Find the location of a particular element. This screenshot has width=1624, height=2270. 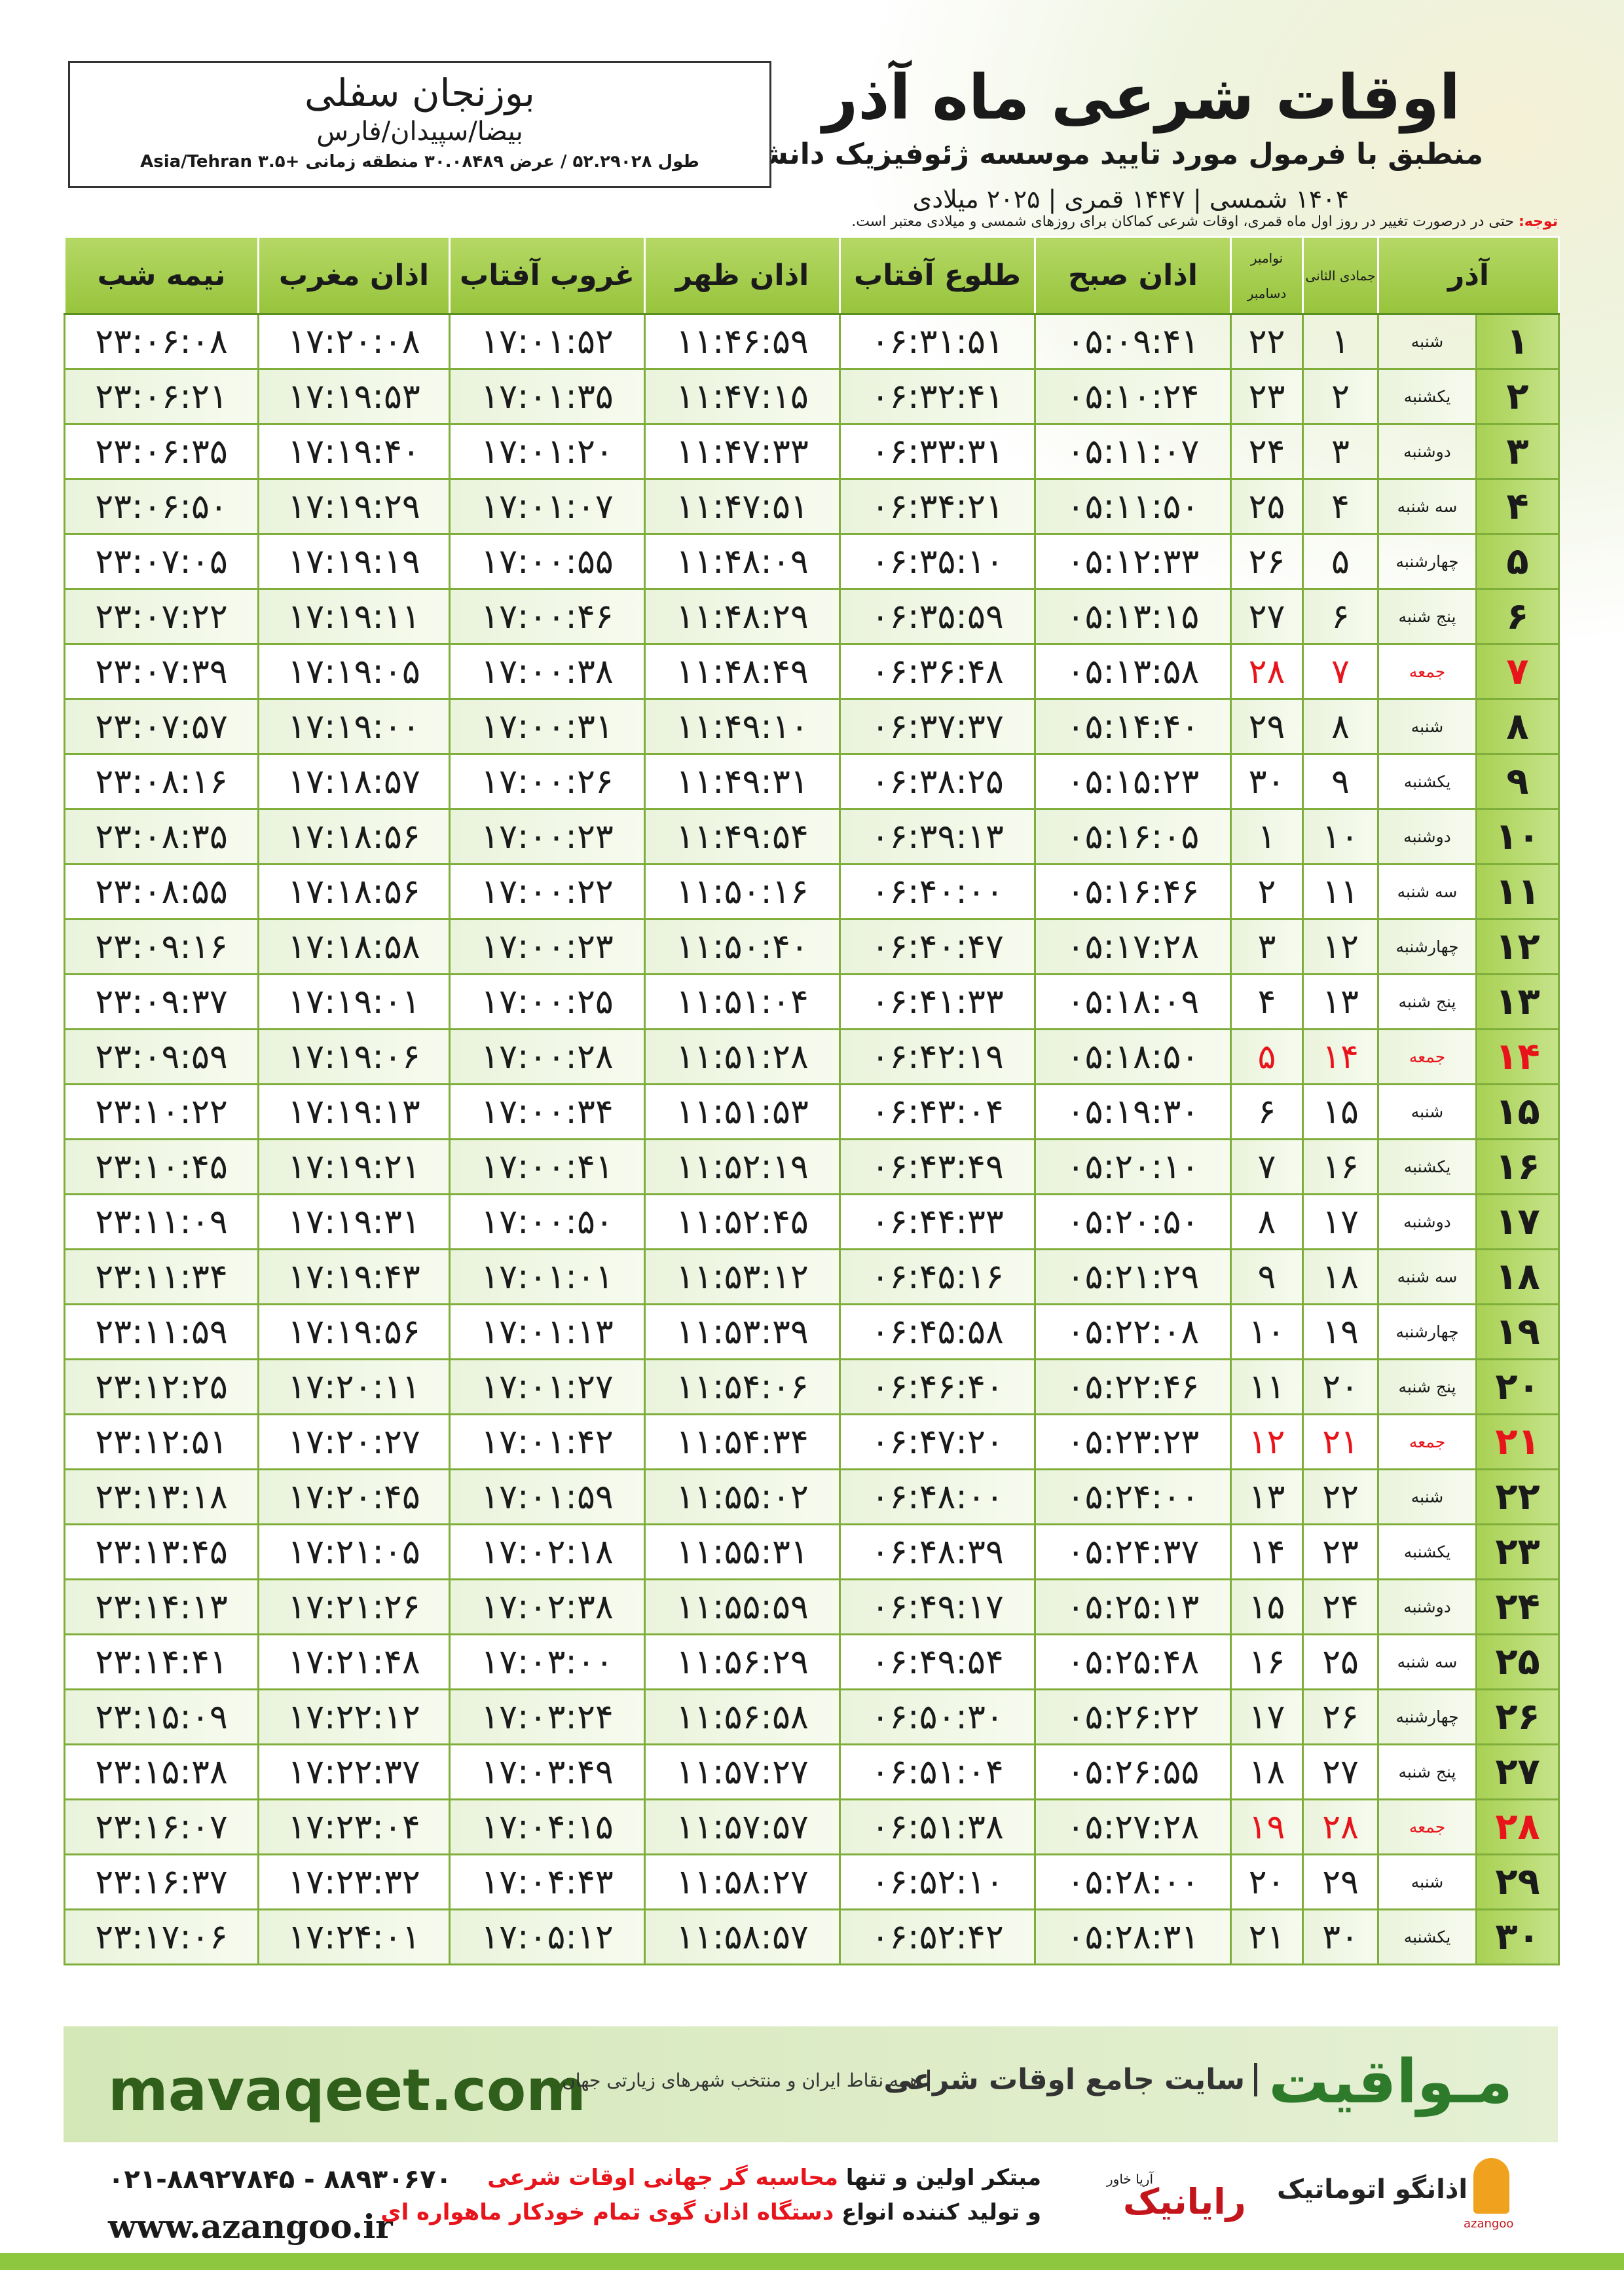

time-cell: ۱۷:۰۰:۴۶ is located at coordinates (547, 616).